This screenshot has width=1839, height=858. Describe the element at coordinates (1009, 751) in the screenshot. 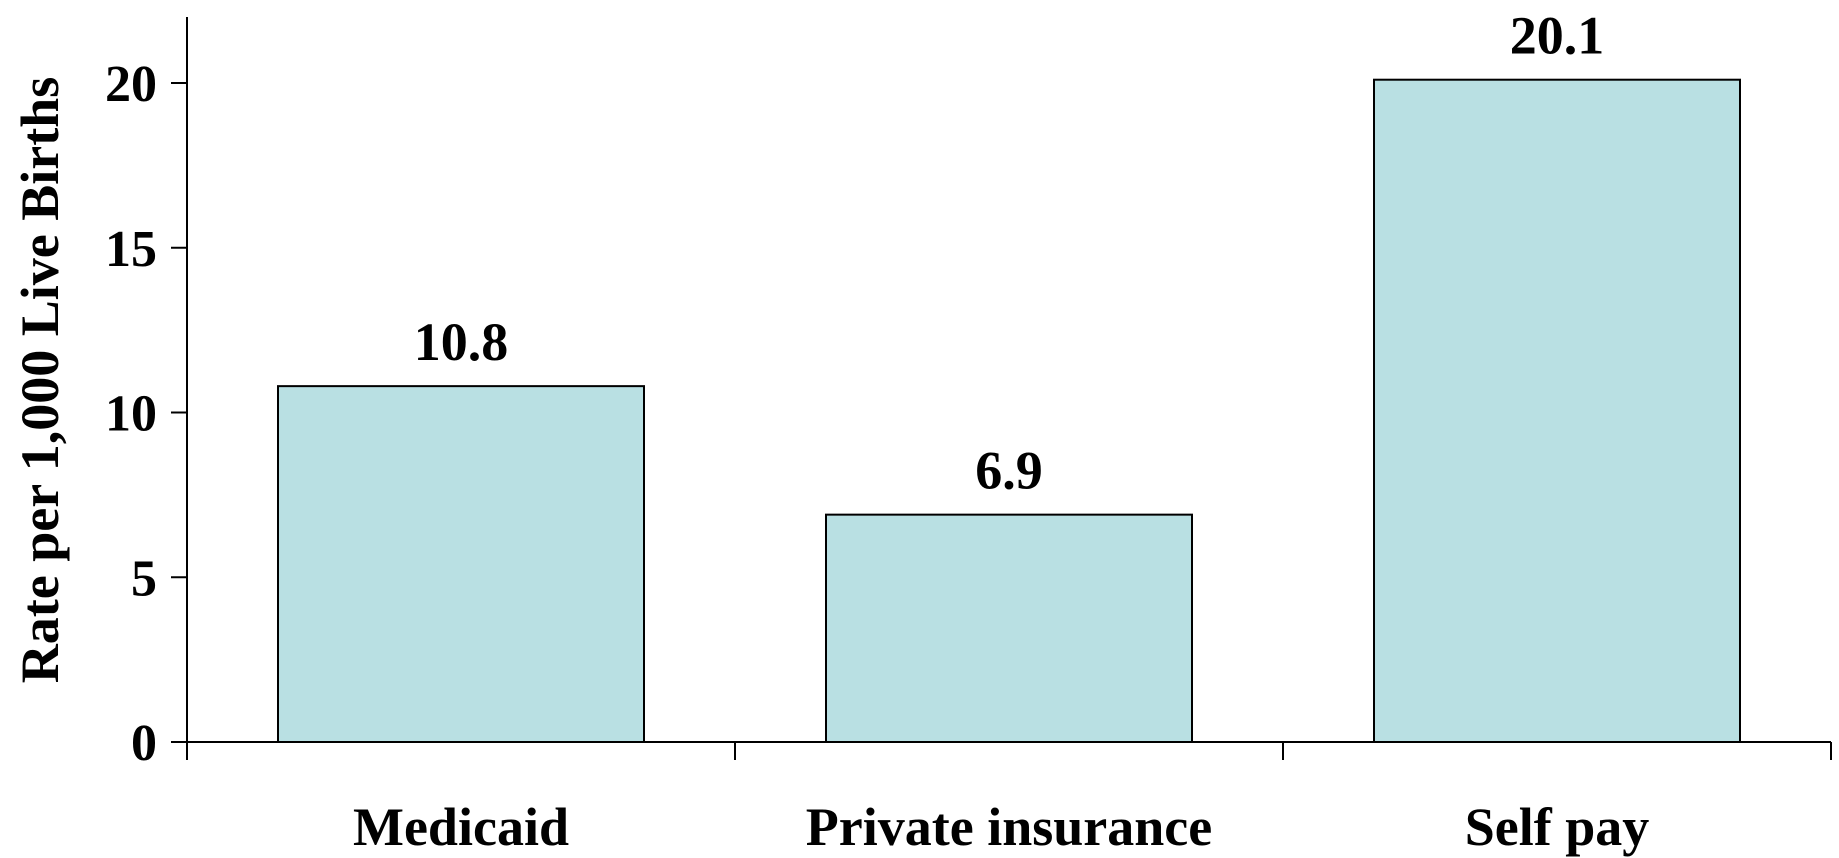

I see `x-axis-ticks` at that location.